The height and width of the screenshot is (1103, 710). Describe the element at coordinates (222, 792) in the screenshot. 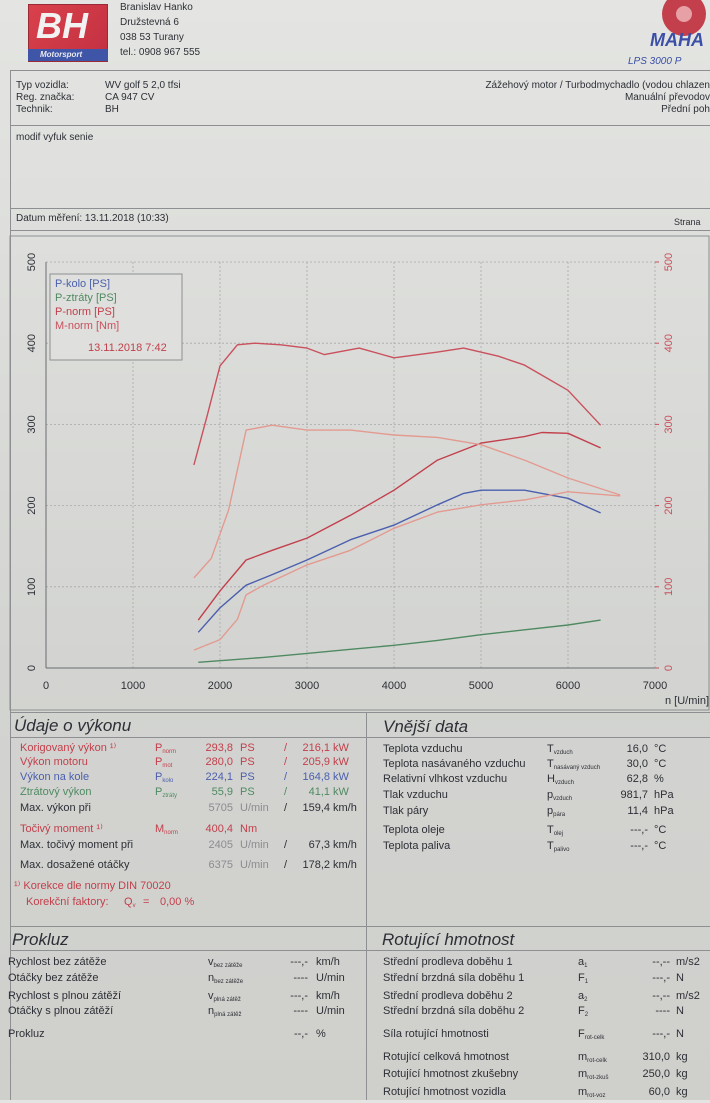

I see `value: 55,9` at that location.